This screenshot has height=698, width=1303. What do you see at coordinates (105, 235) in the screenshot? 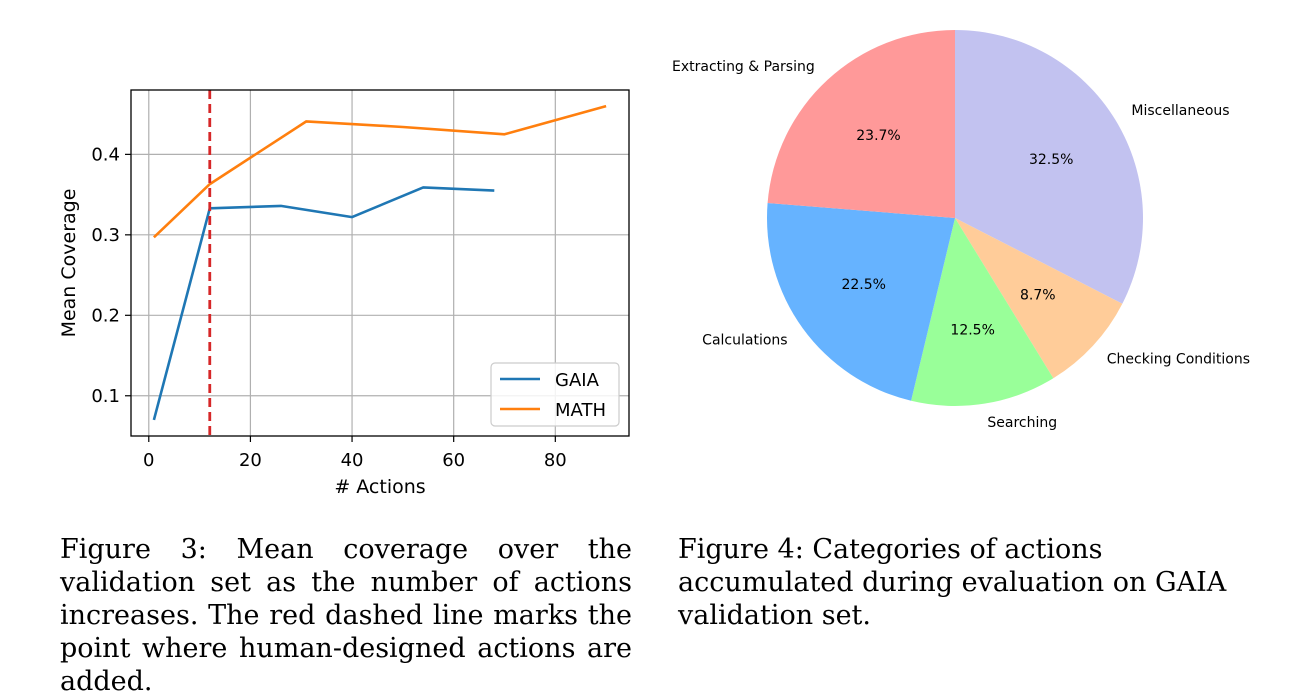
I see `y-tick-label: 0.3` at bounding box center [105, 235].